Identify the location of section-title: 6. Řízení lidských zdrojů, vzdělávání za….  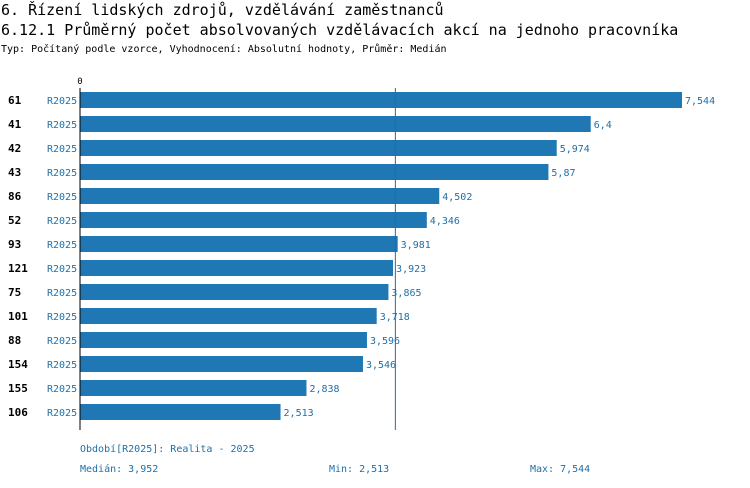
(222, 10).